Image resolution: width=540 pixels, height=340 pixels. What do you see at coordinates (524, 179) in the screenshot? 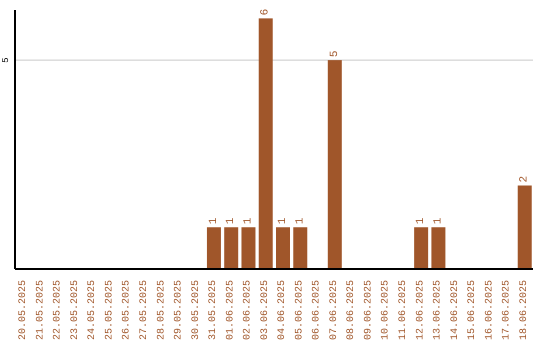
I see `data-label: 2` at bounding box center [524, 179].